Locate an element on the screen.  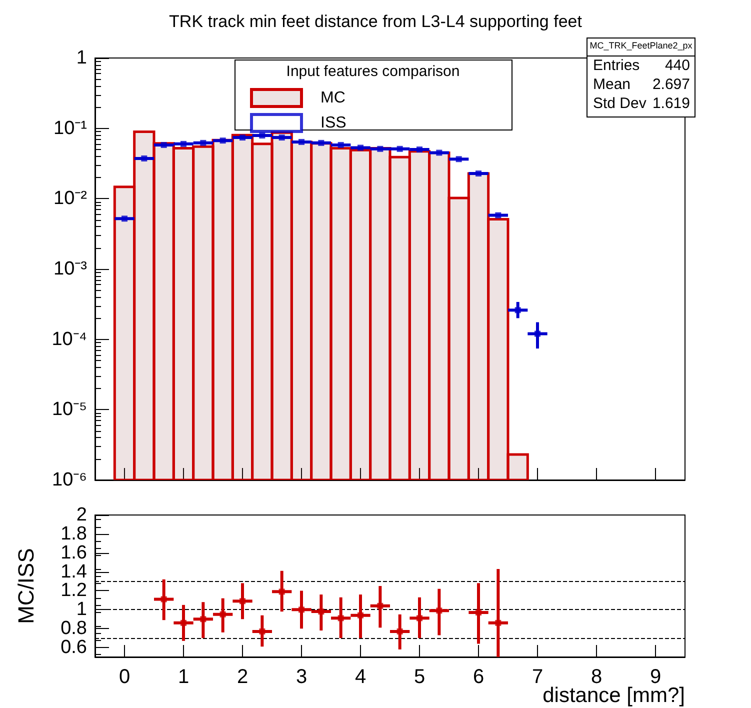
x-tick-label: 2 is located at coordinates (242, 677).